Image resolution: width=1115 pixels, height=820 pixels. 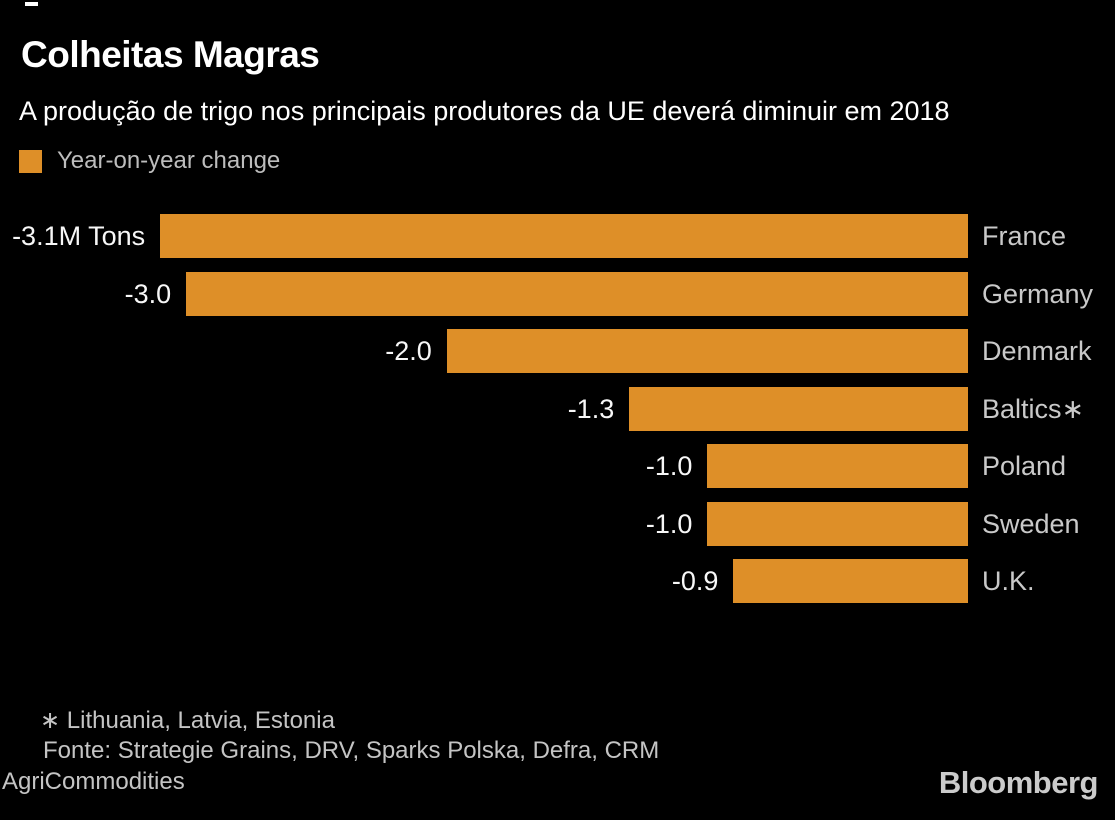 I want to click on bar-value-label: -0.9, so click(x=695, y=581).